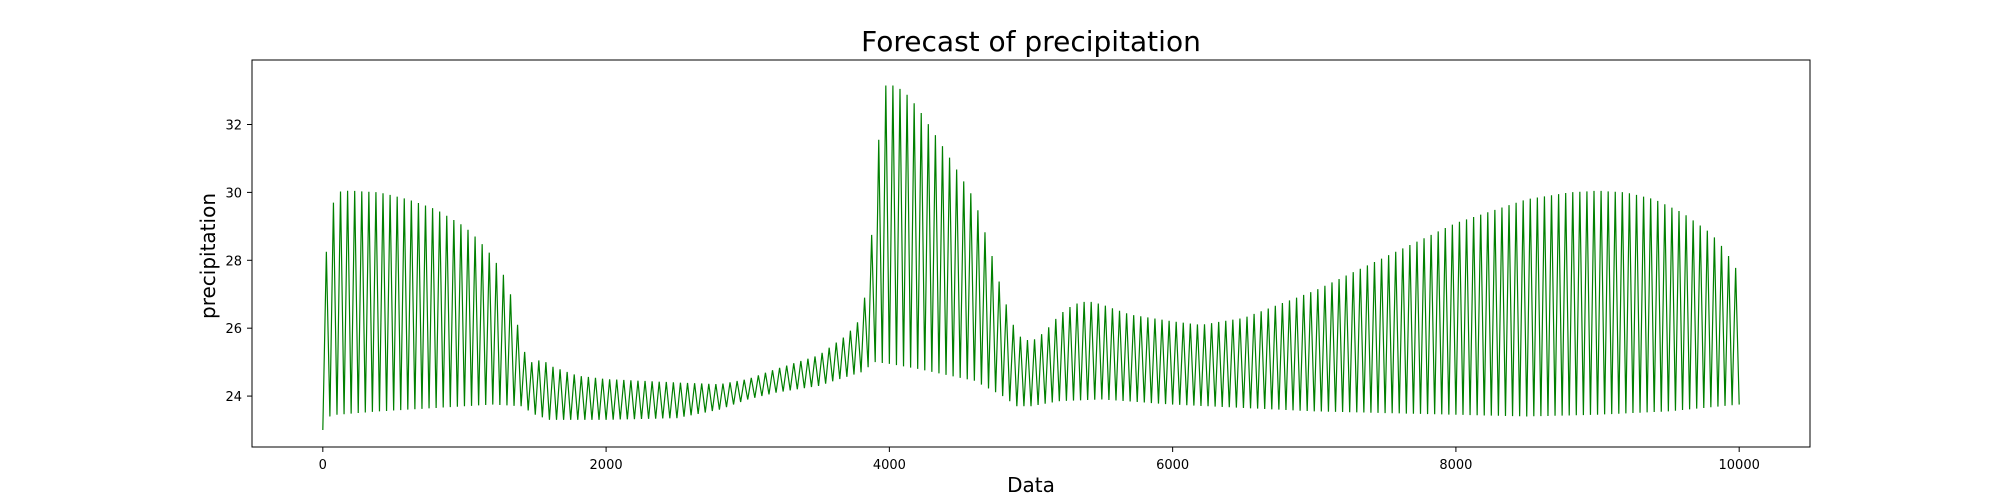 This screenshot has height=500, width=2000. Describe the element at coordinates (606, 465) in the screenshot. I see `x-tick-label: 2000` at that location.